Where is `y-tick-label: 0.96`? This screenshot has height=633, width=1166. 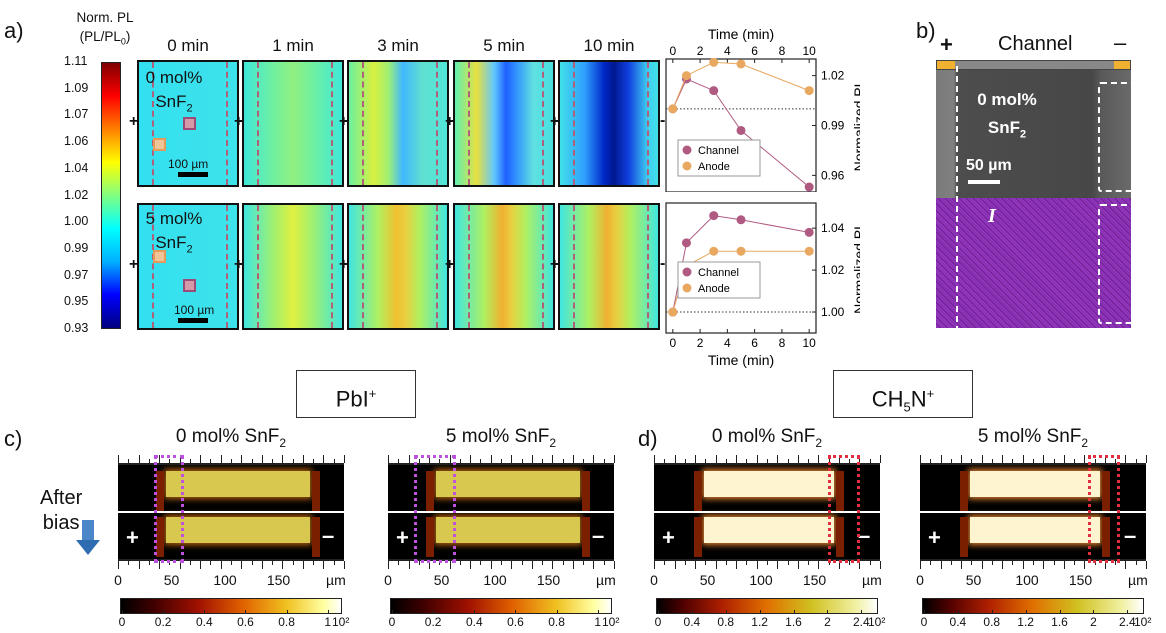 y-tick-label: 0.96 is located at coordinates (833, 175).